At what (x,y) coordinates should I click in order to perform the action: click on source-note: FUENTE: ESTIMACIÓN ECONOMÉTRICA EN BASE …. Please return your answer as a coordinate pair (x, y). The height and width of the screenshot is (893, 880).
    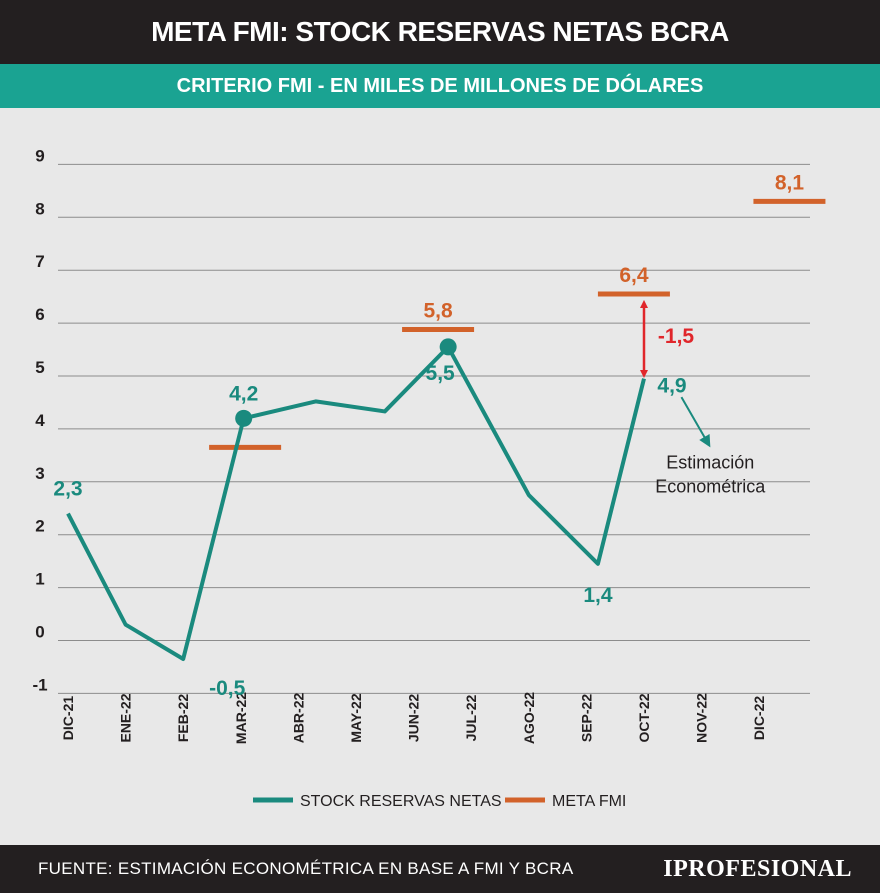
    Looking at the image, I should click on (306, 868).